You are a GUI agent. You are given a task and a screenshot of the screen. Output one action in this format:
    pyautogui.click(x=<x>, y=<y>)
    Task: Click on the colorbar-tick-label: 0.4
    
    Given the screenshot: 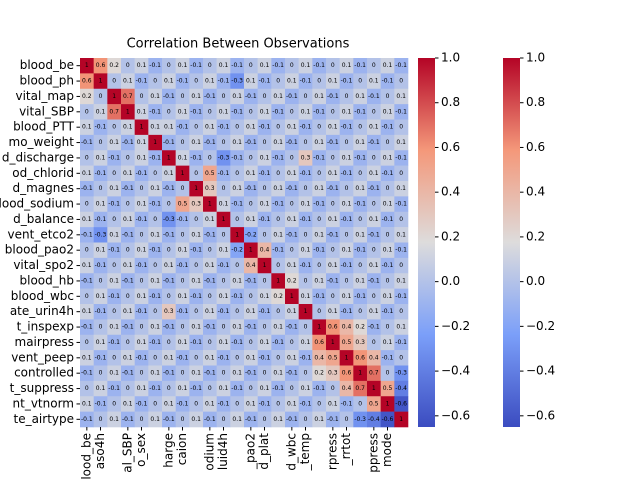 What is the action you would take?
    pyautogui.click(x=535, y=192)
    